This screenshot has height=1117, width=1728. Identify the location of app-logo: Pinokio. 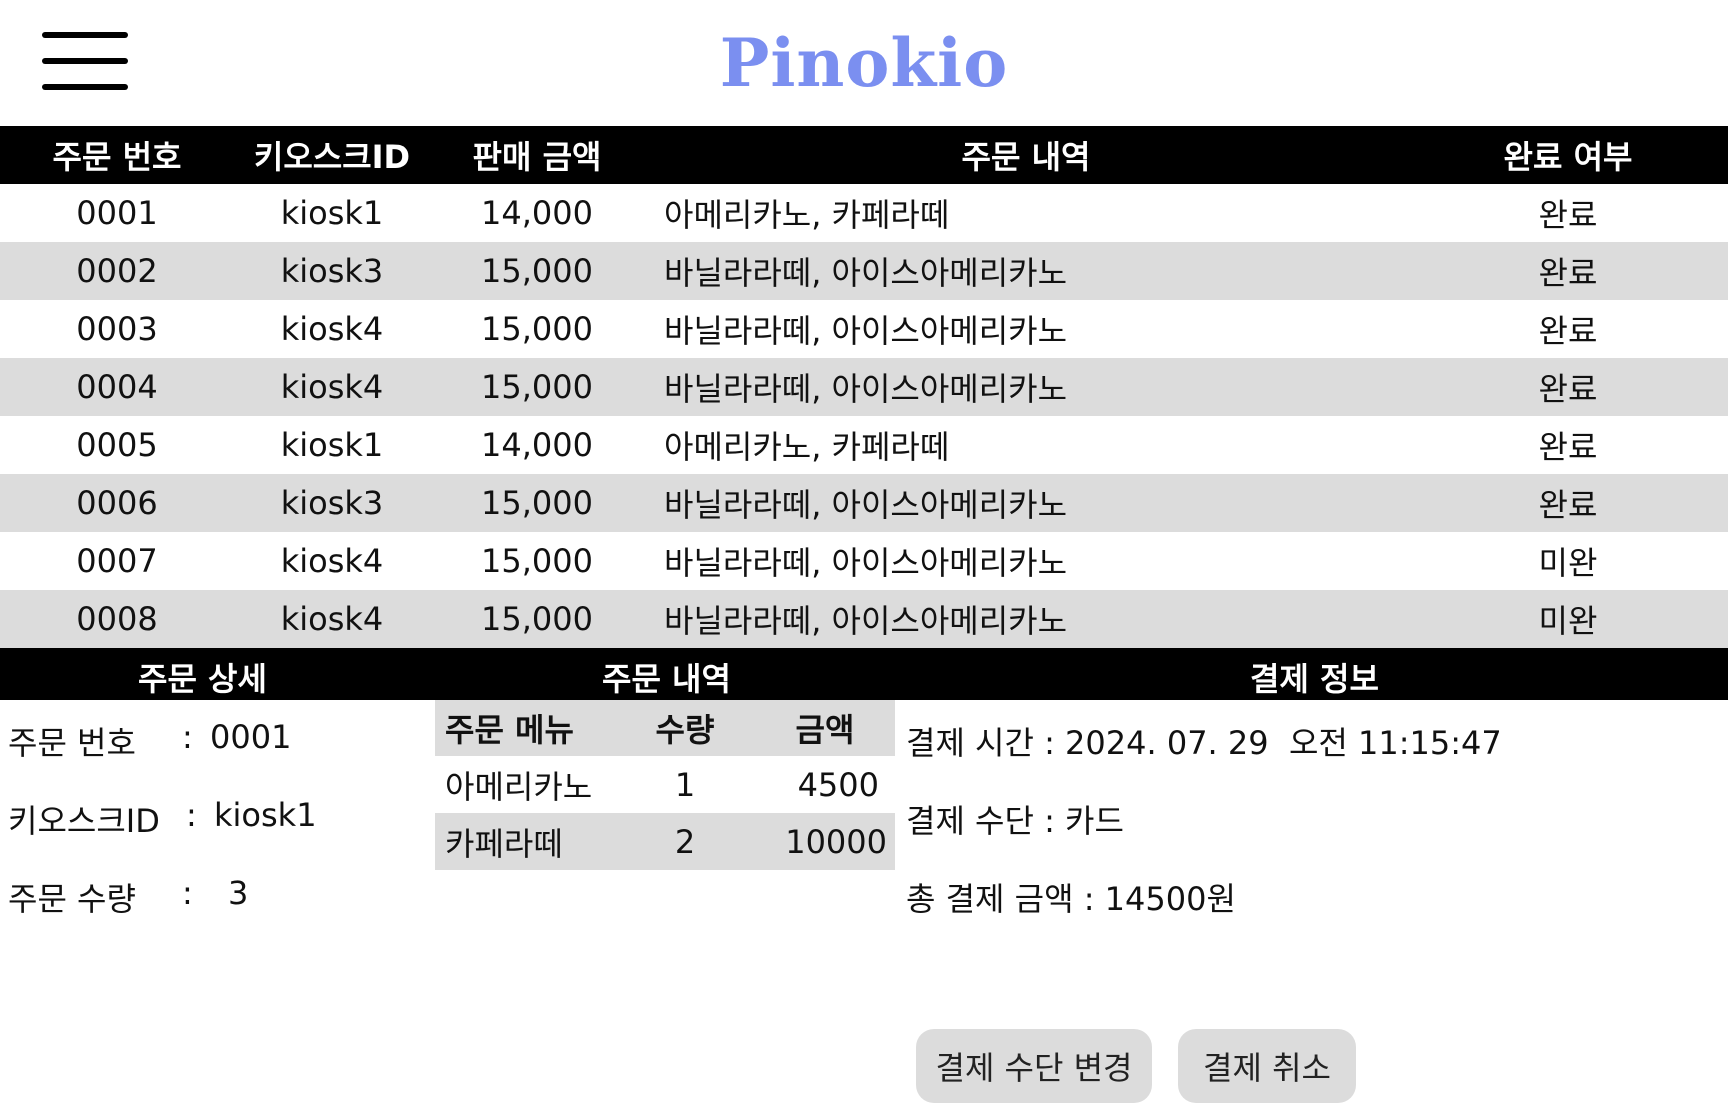
(864, 63).